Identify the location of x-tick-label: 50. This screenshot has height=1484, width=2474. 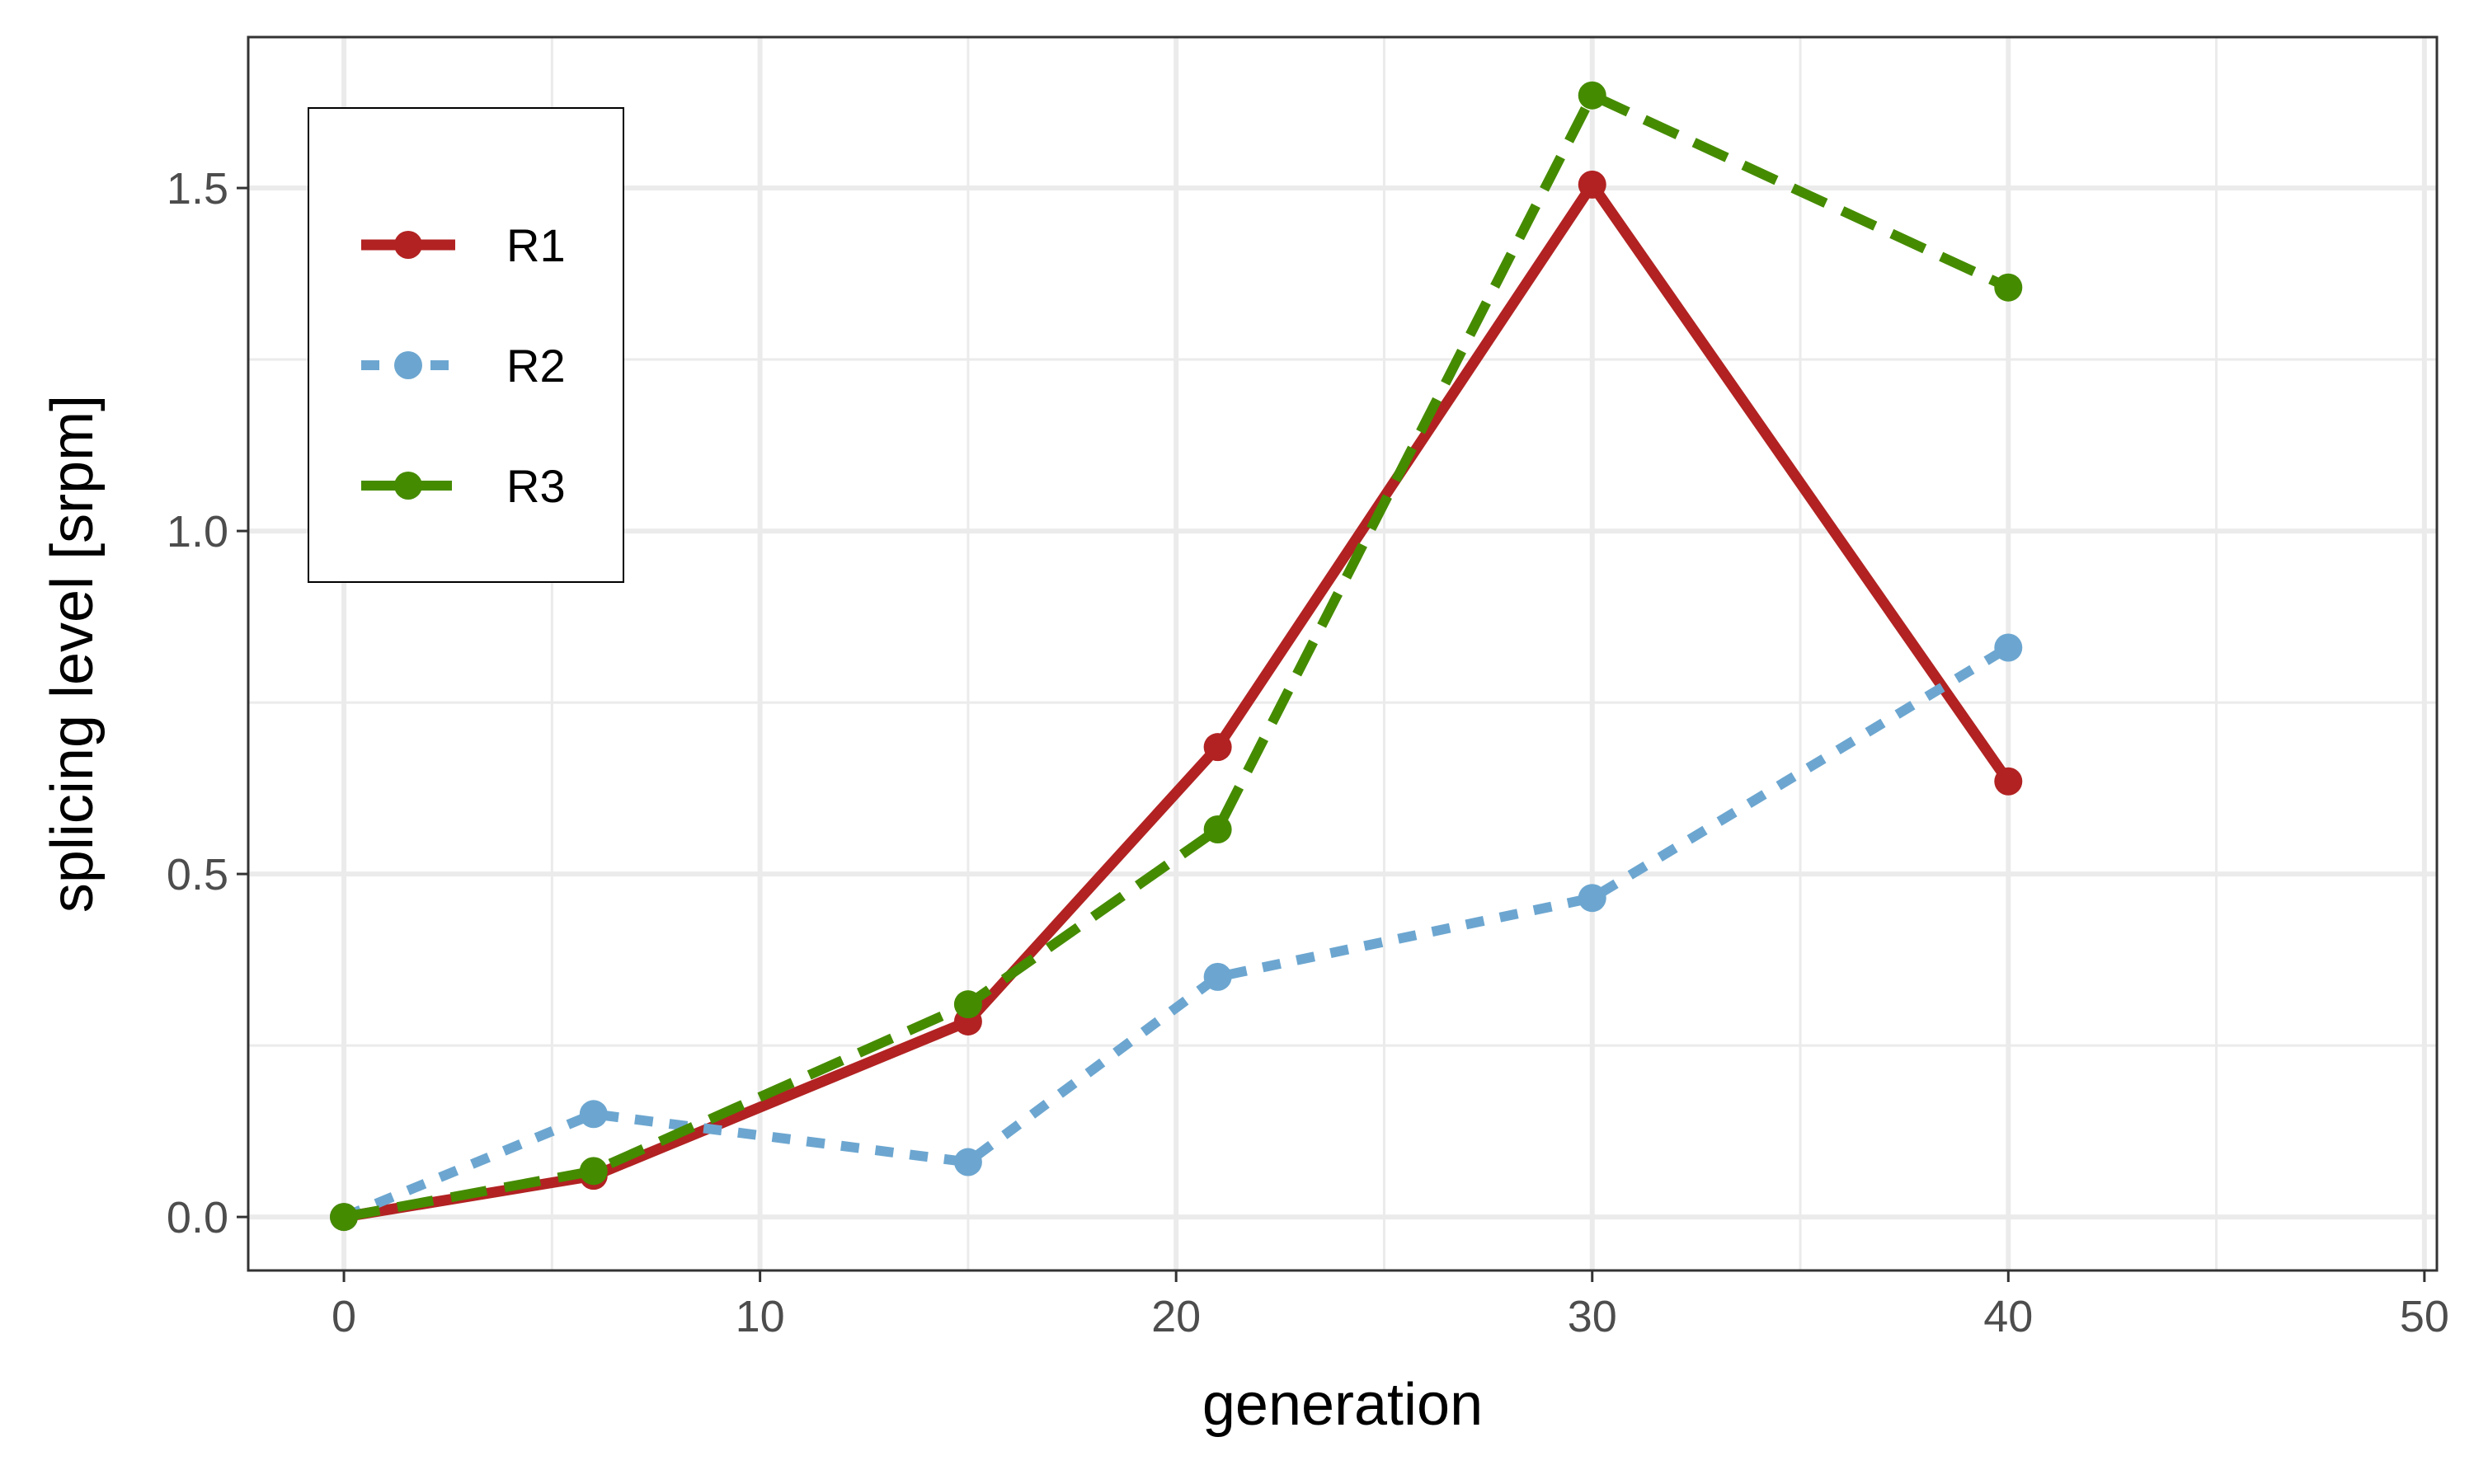
(2424, 1316).